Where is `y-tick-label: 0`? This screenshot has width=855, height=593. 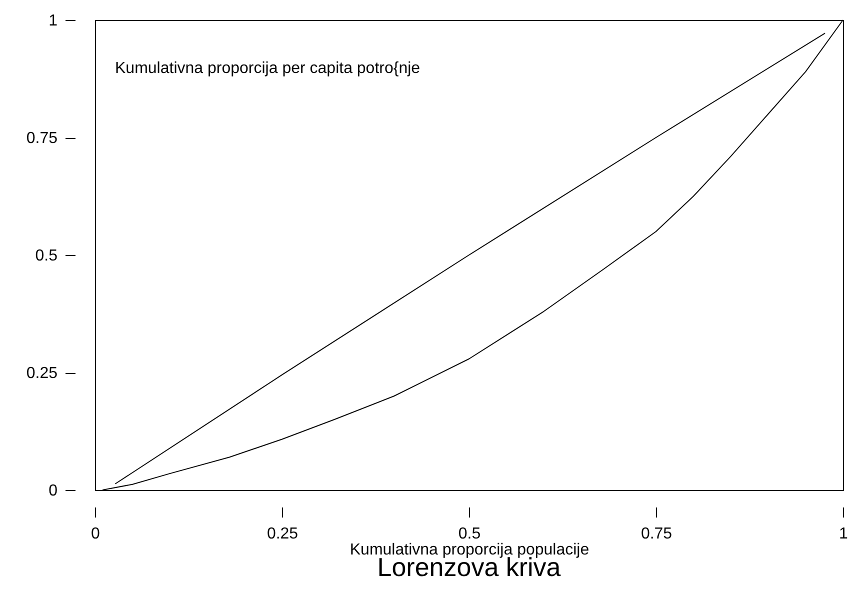
y-tick-label: 0 is located at coordinates (53, 491).